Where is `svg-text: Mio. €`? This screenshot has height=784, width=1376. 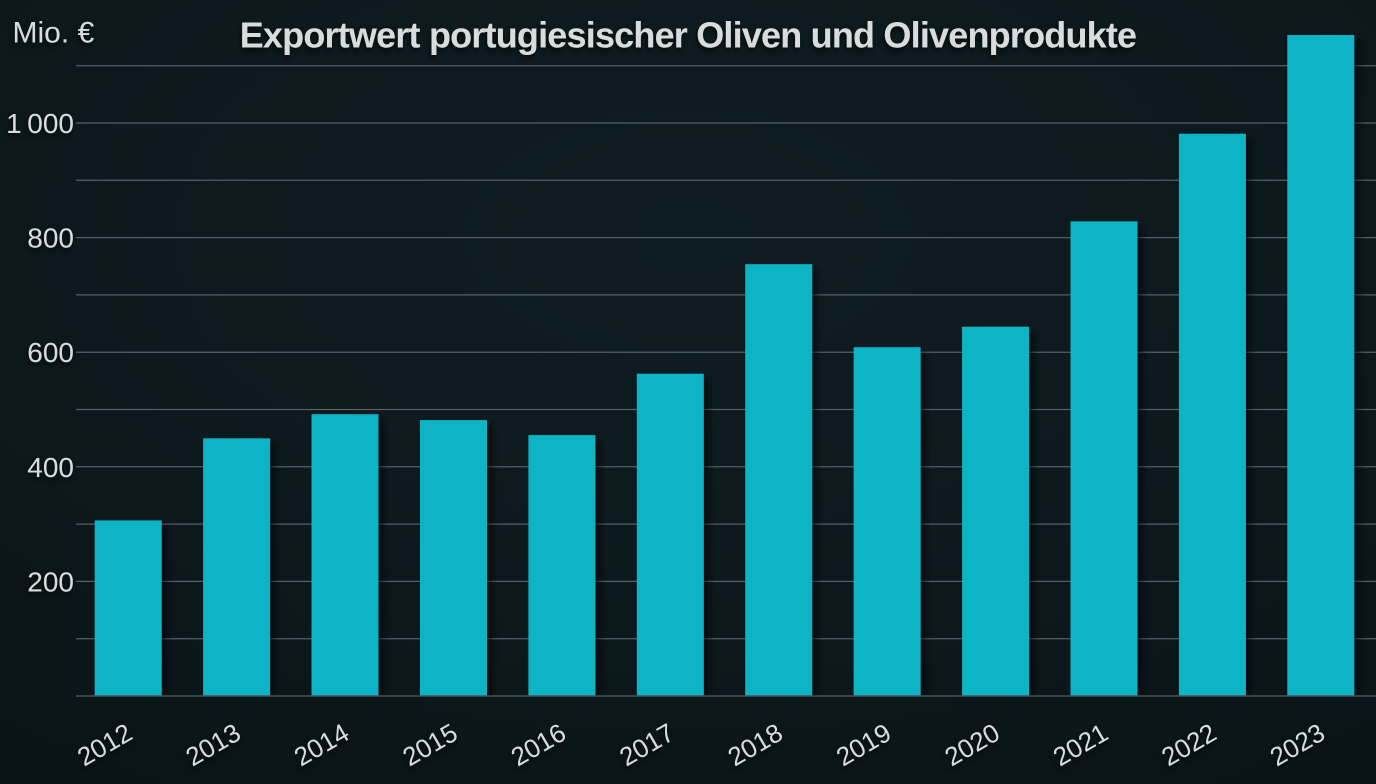
svg-text: Mio. € is located at coordinates (54, 32).